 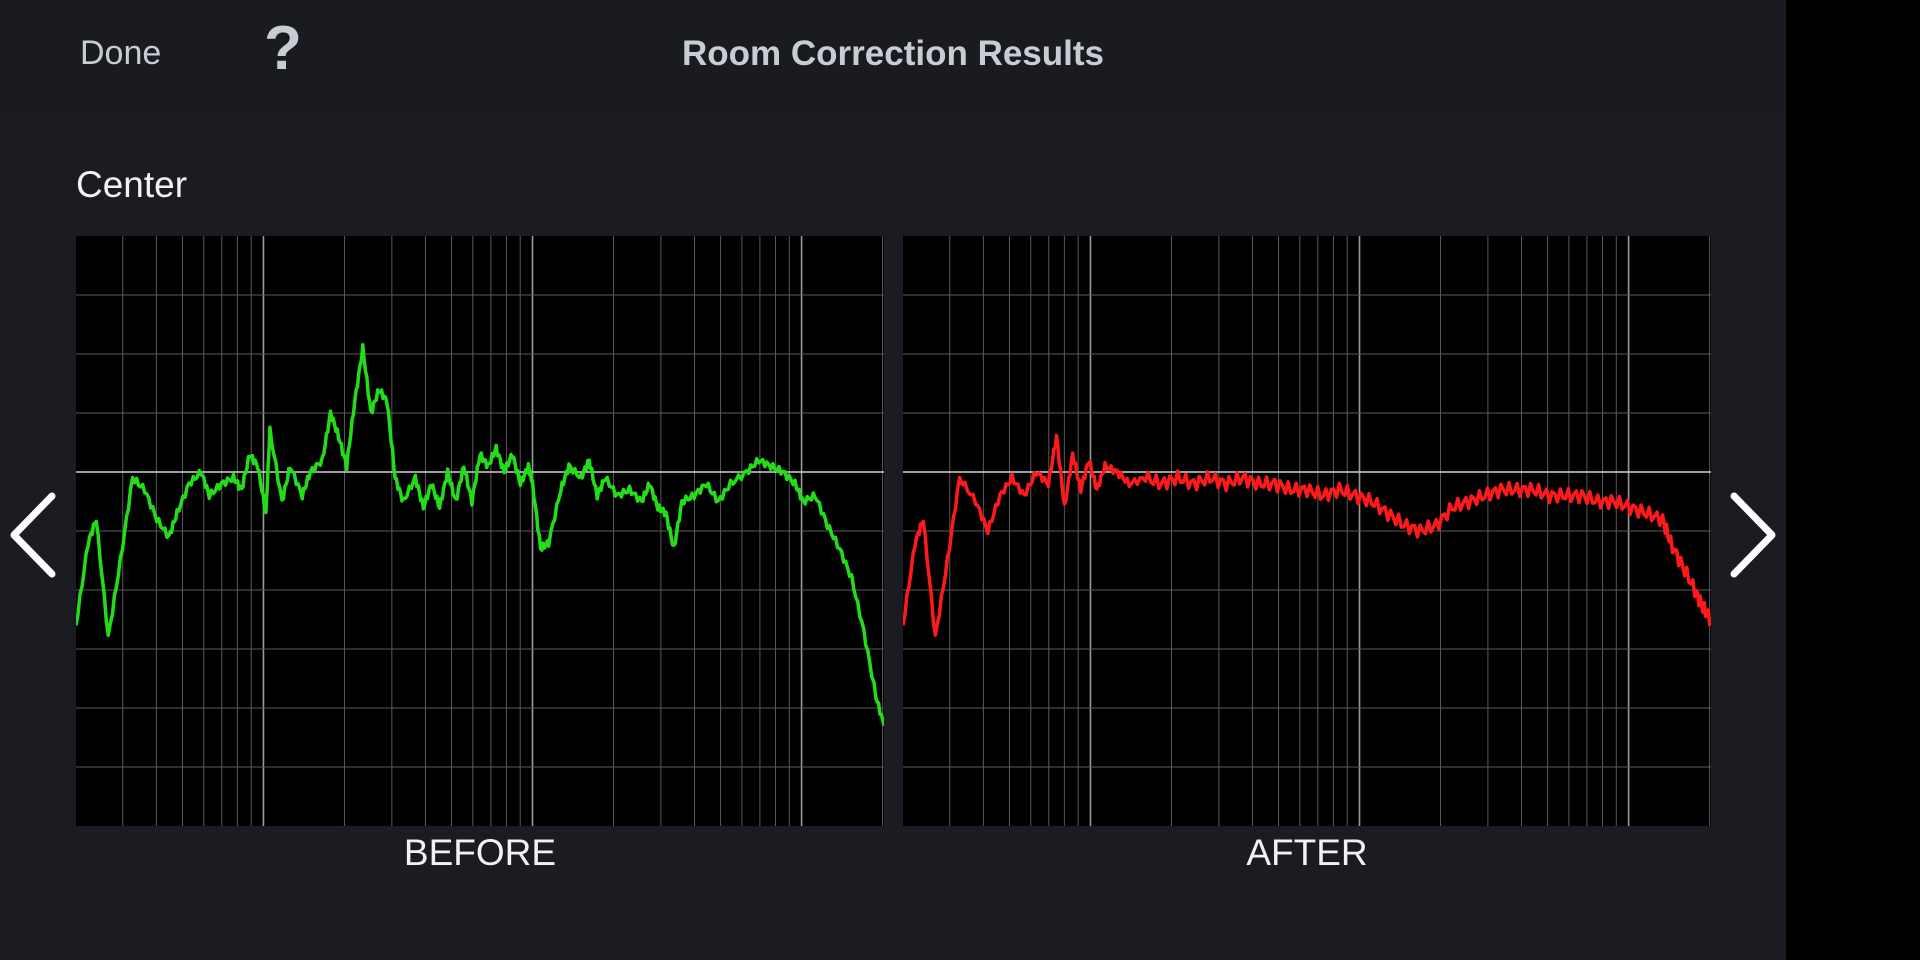 I want to click on top-bar: Done ? Room Correction Results, so click(x=893, y=57).